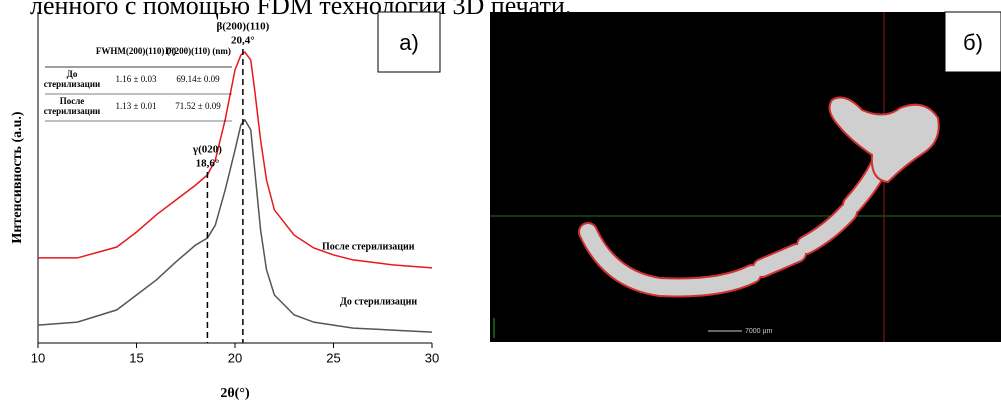 The height and width of the screenshot is (403, 1001). Describe the element at coordinates (368, 246) in the screenshot. I see `series-label: После стерилизации` at that location.